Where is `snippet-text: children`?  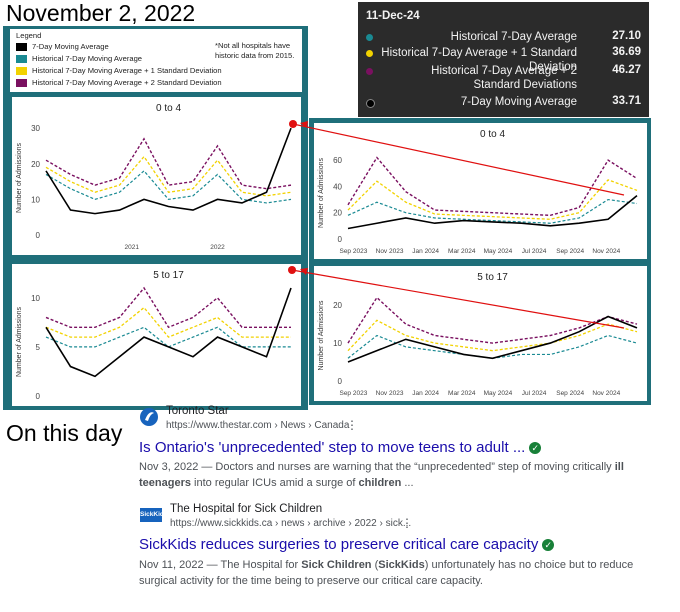
snippet-text: children is located at coordinates (380, 483).